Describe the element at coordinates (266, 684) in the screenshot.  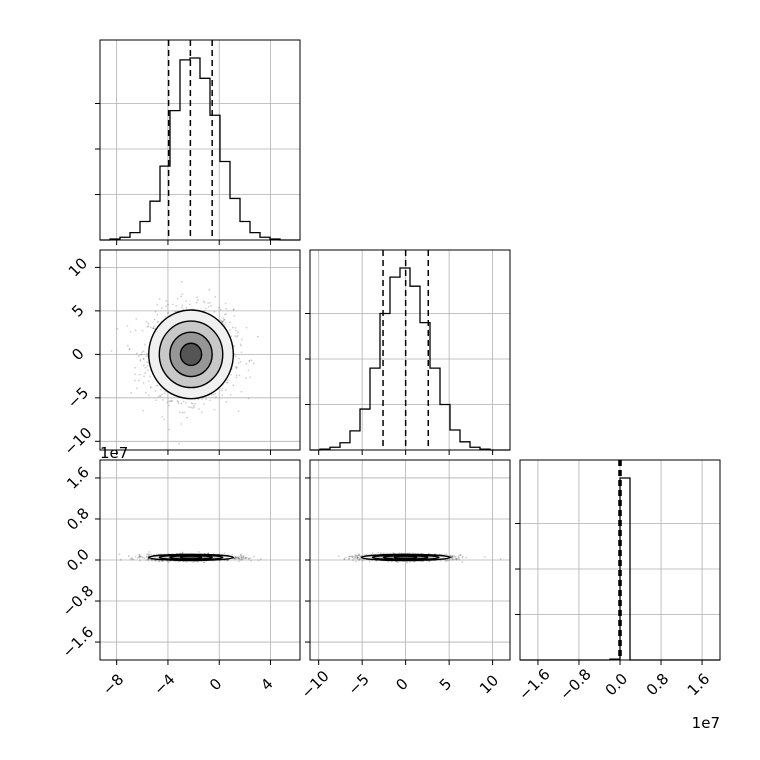
I see `x-tick-label: 4` at that location.